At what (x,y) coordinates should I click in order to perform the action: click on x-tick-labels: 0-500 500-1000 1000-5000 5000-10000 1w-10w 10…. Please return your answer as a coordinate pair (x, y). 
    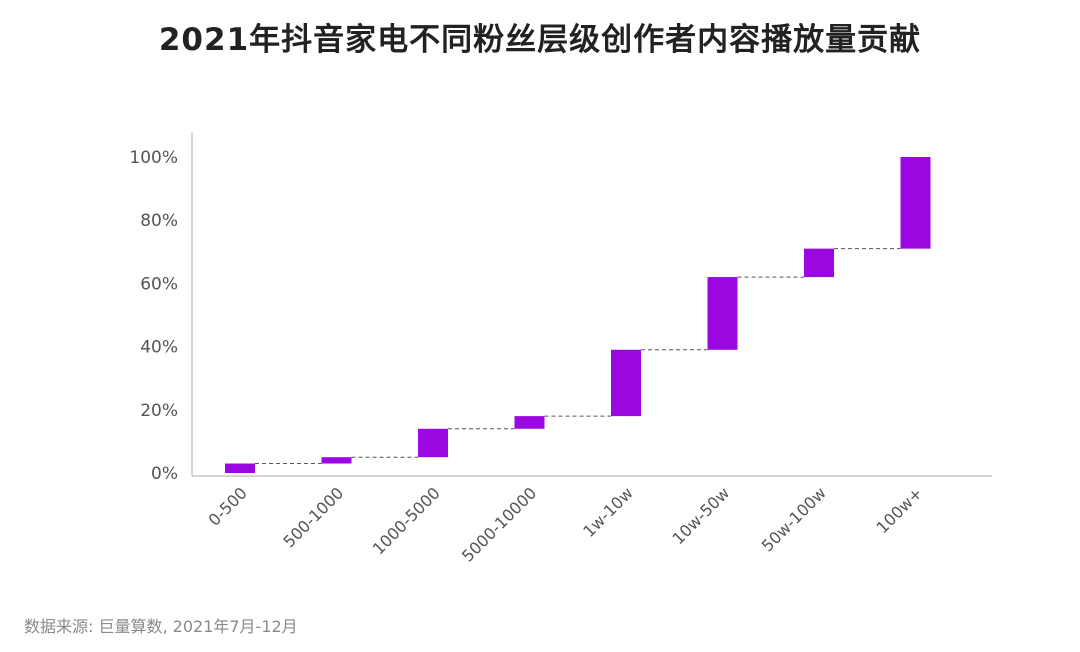
    Looking at the image, I should click on (566, 524).